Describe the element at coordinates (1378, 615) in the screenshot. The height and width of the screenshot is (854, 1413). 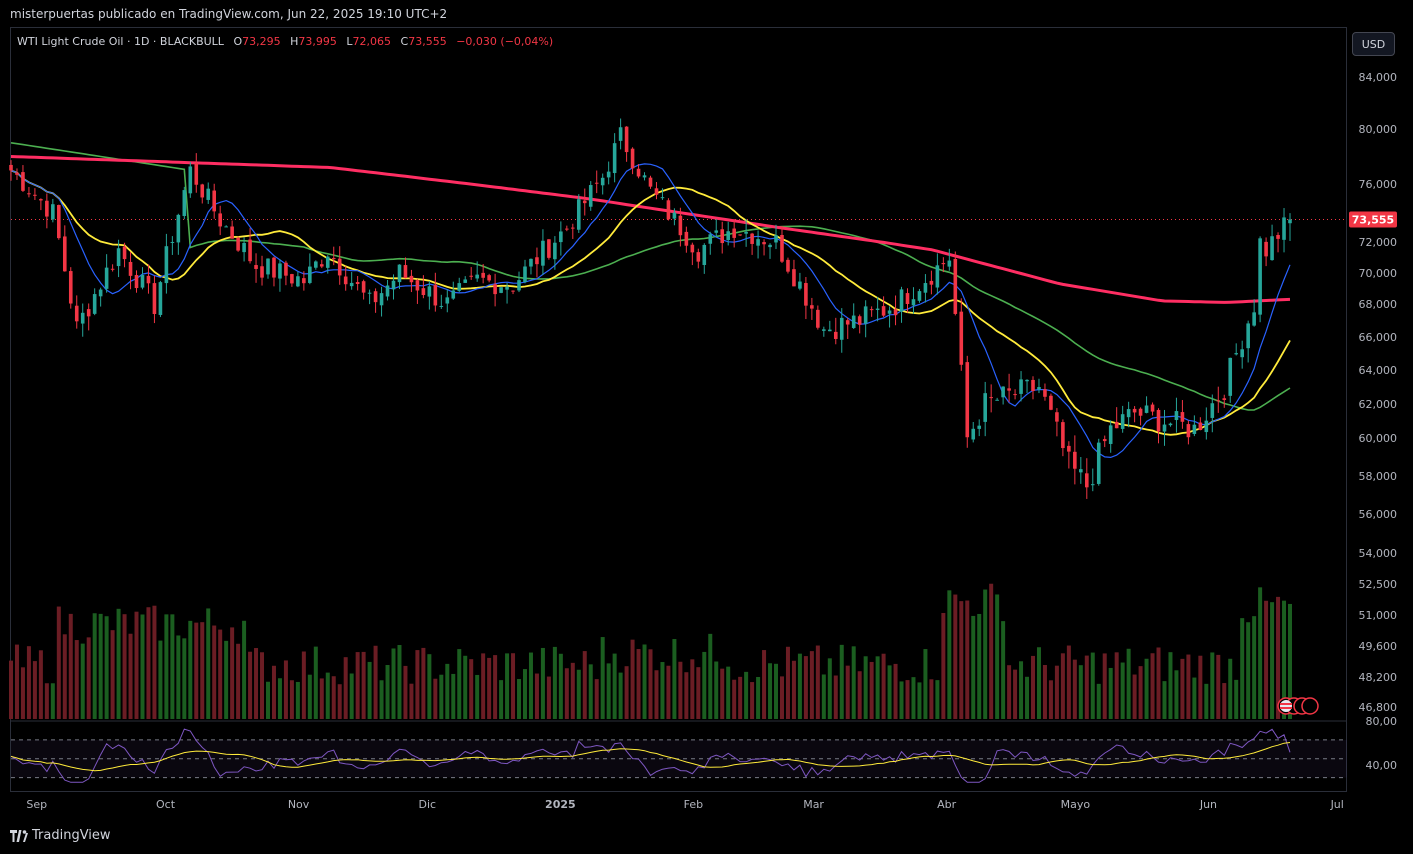
I see `price-tick-label: 51,000` at that location.